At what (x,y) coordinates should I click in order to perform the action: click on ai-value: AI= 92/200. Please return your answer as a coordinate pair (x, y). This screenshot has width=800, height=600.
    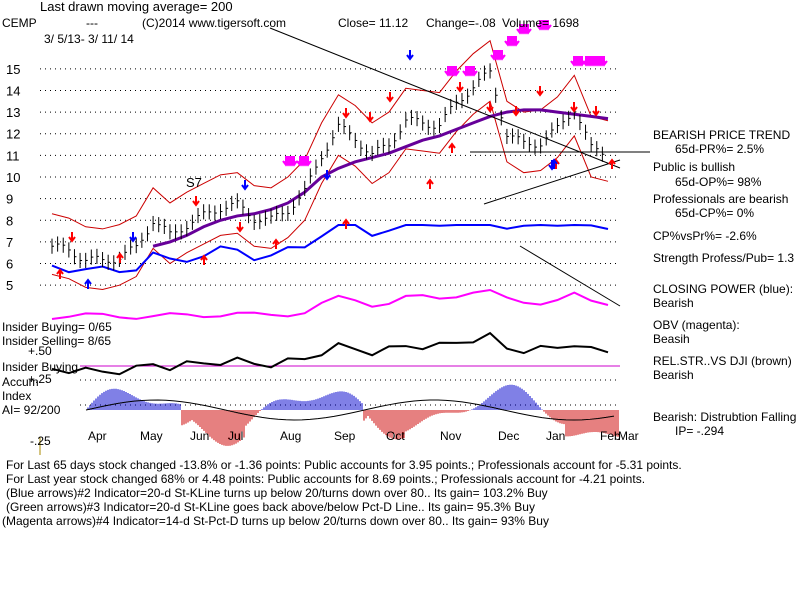
    Looking at the image, I should click on (31, 410).